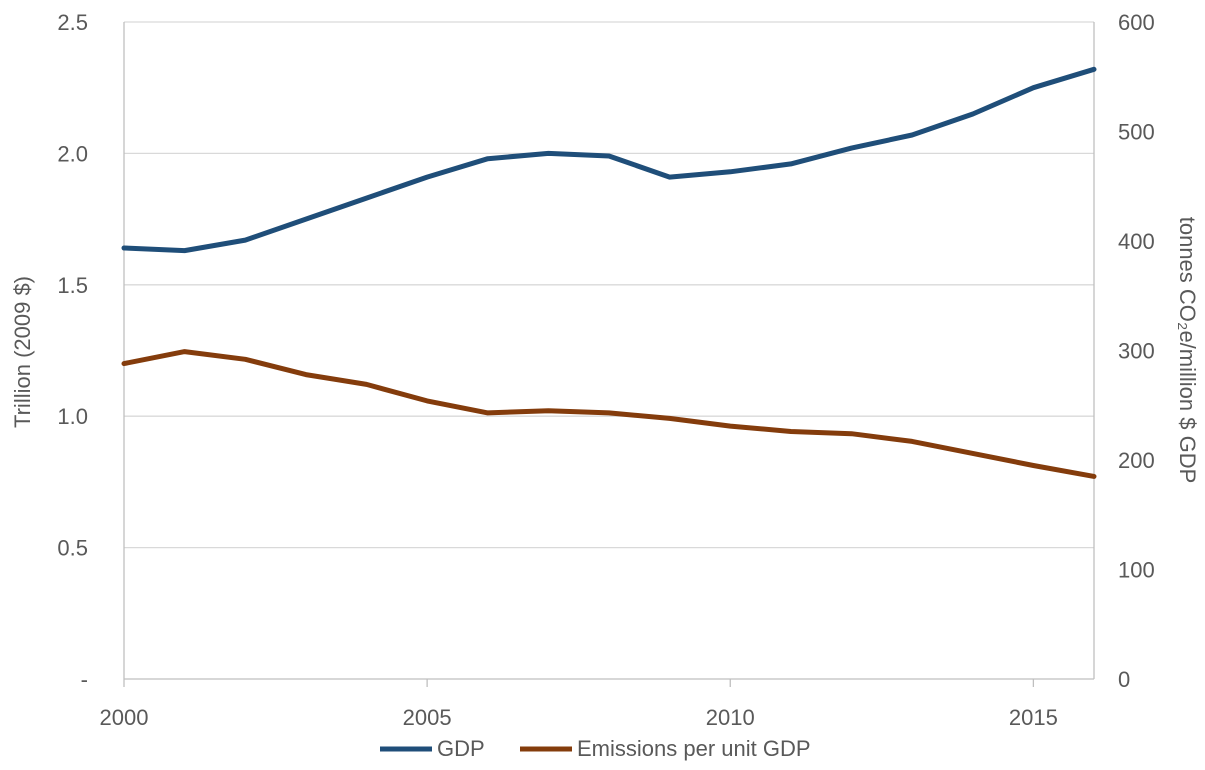  I want to click on right-y-axis-title: tonnes CO₂e/million $ GDP, so click(1187, 350).